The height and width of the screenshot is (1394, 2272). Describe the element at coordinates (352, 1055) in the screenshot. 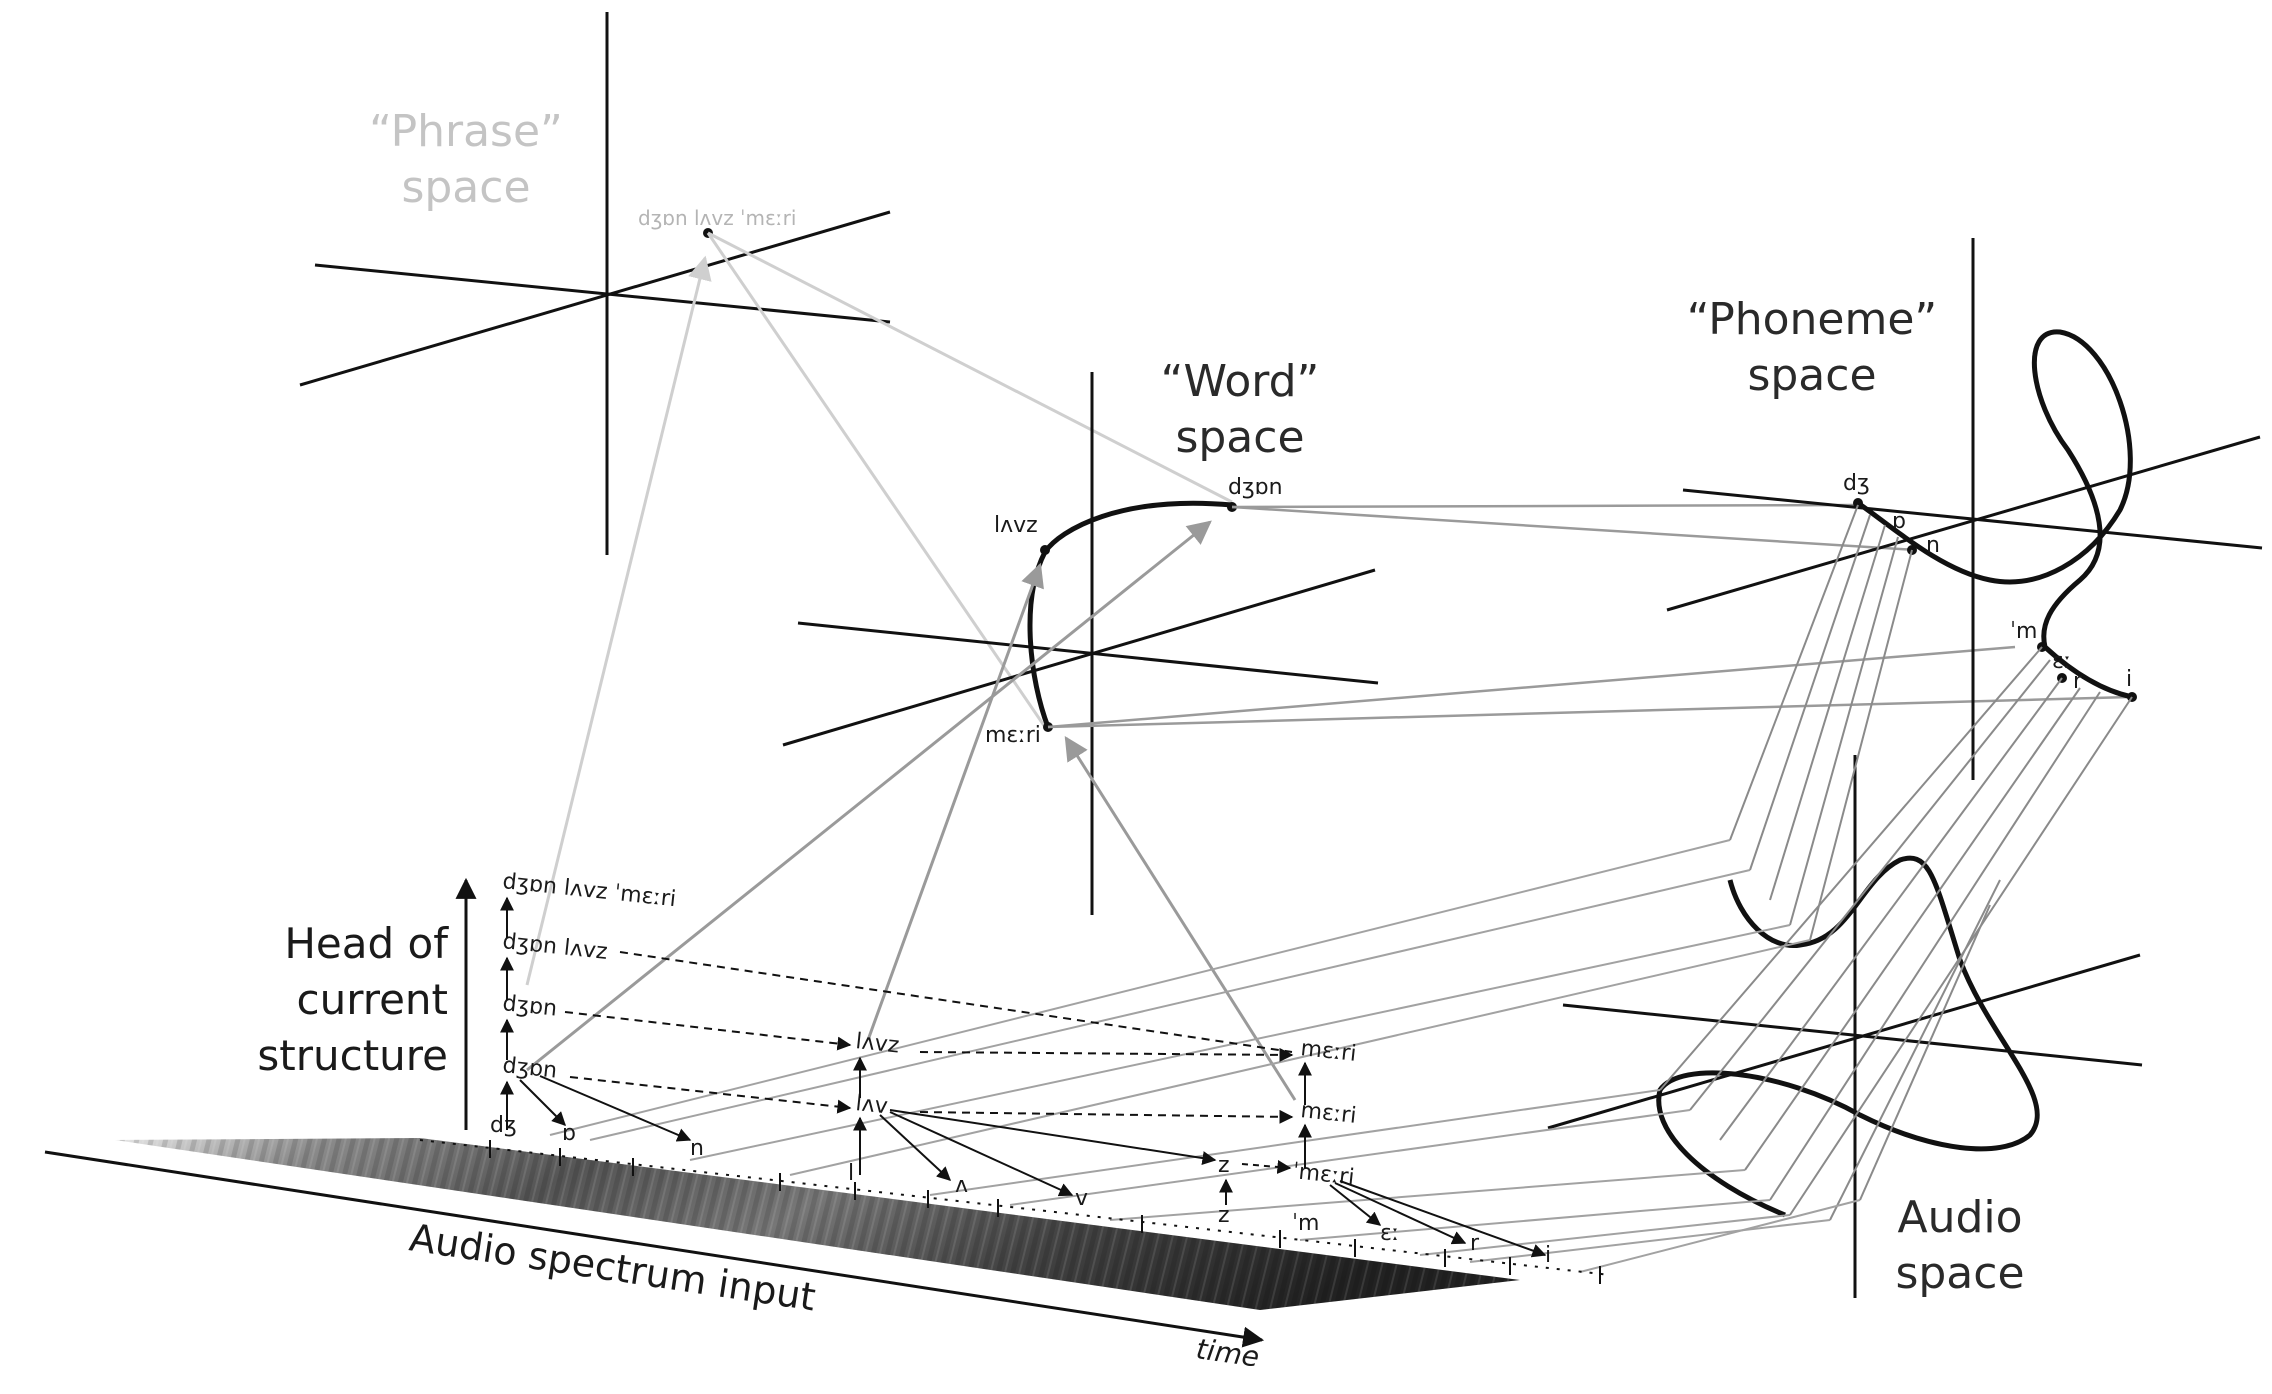

I see `head-label-line3: structure` at that location.